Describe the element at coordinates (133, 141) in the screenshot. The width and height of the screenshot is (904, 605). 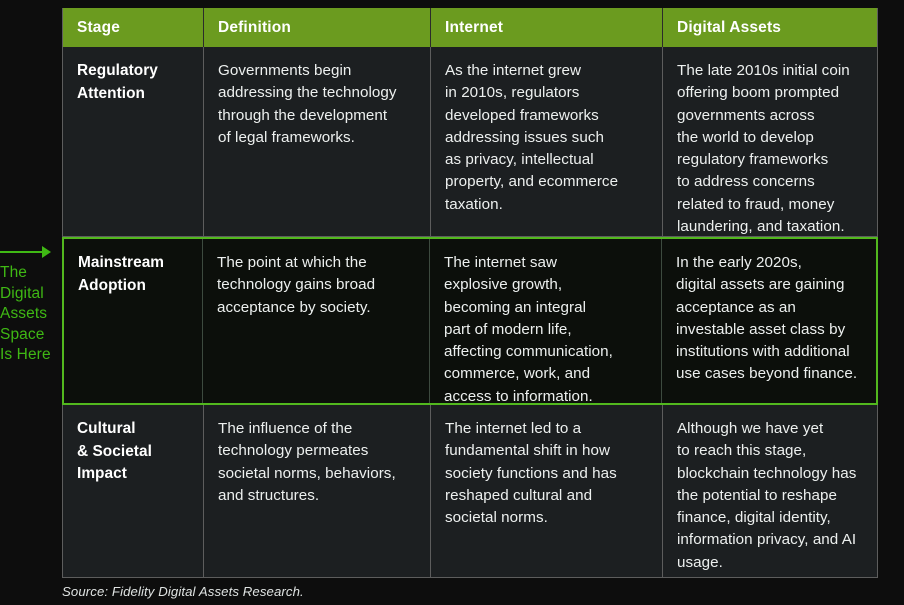
I see `cell-stage: Regulatory Attention` at that location.